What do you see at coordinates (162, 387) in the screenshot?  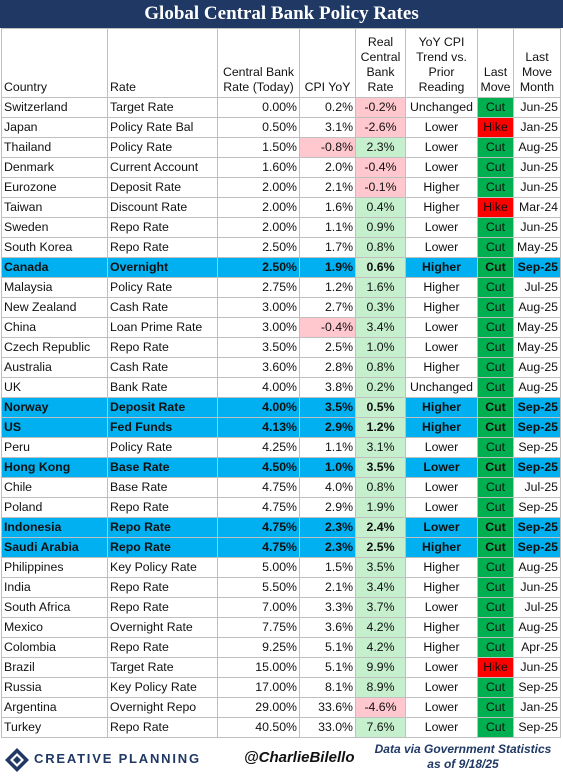 I see `rate-type-cell: Bank Rate` at bounding box center [162, 387].